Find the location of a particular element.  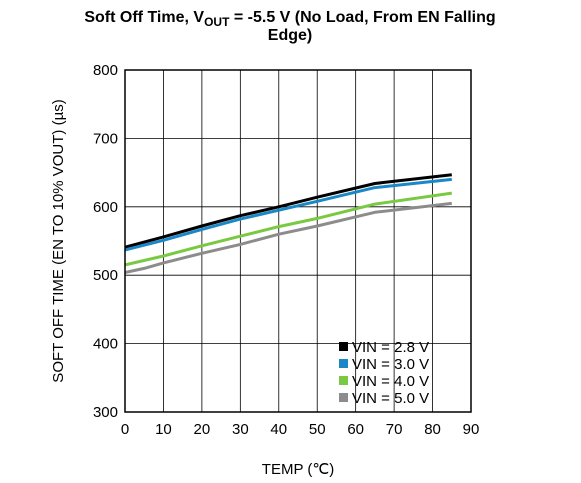

y-tick-label: 500 is located at coordinates (105, 275).